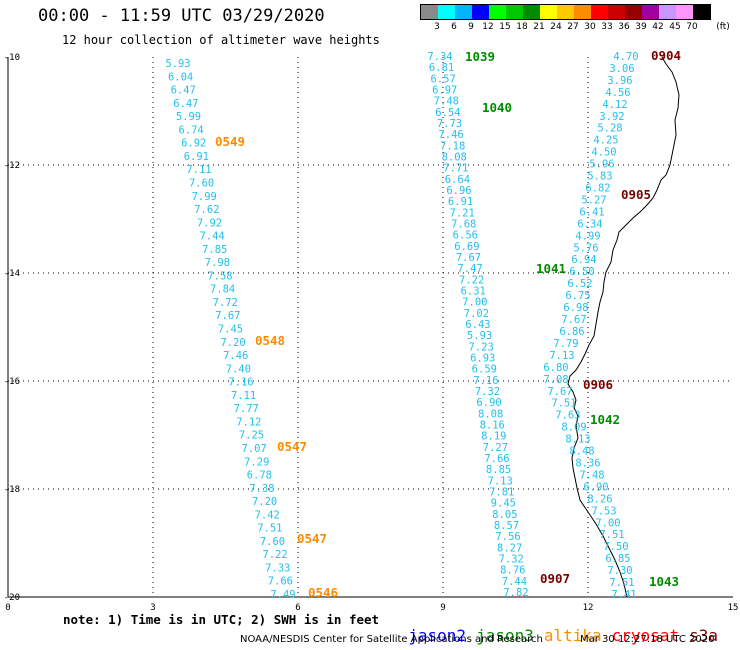  I want to click on wave-height-value: 7.62, so click(206, 210).